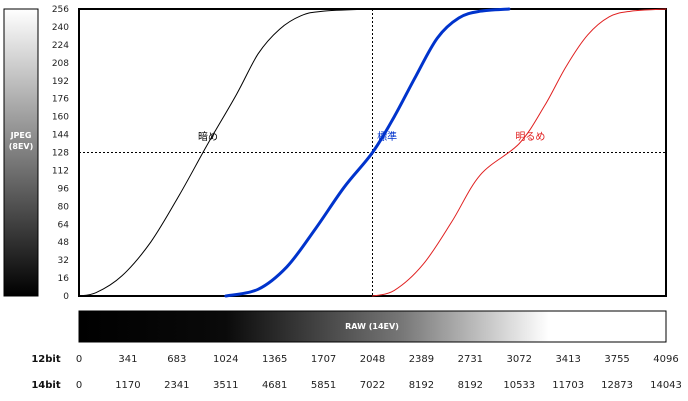 The height and width of the screenshot is (401, 688). Describe the element at coordinates (567, 359) in the screenshot. I see `x-tick-label: 3413` at that location.